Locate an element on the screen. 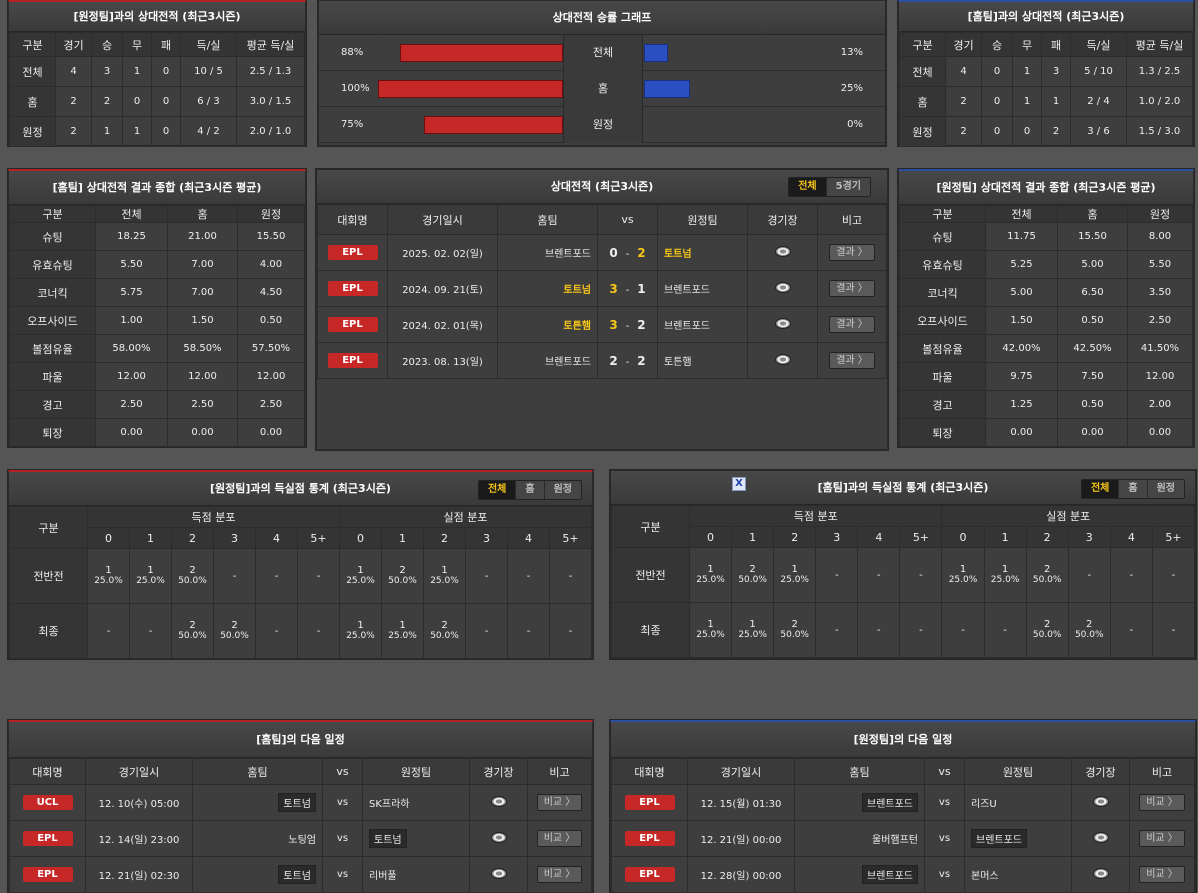 The width and height of the screenshot is (1198, 893). table-cell: 1.00 is located at coordinates (131, 320).